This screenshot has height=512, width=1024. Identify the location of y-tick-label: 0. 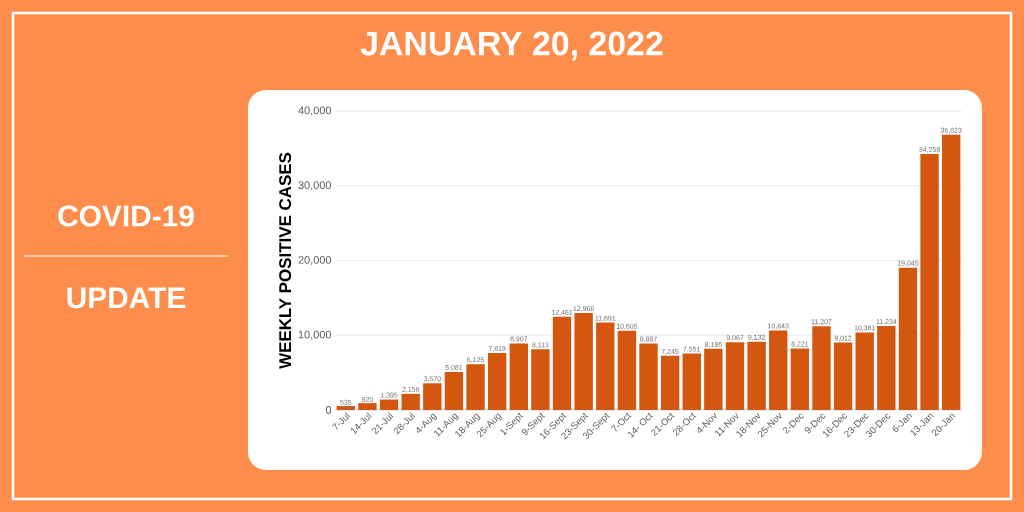
(328, 410).